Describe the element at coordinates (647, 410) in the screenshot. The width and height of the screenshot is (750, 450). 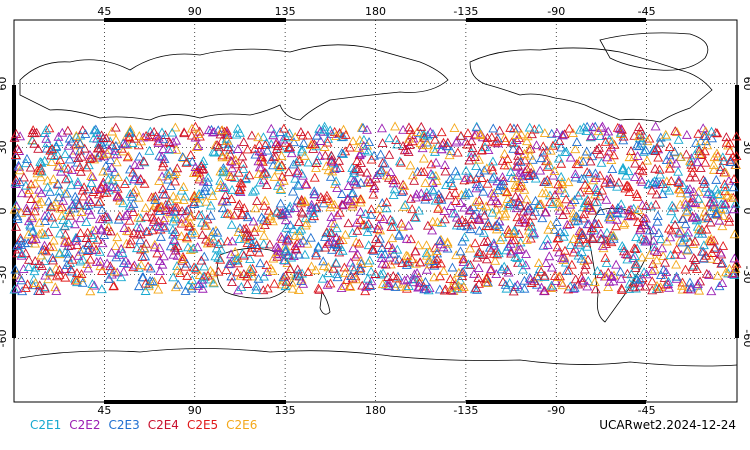
I see `lon-tick-label-bottom: -45` at that location.